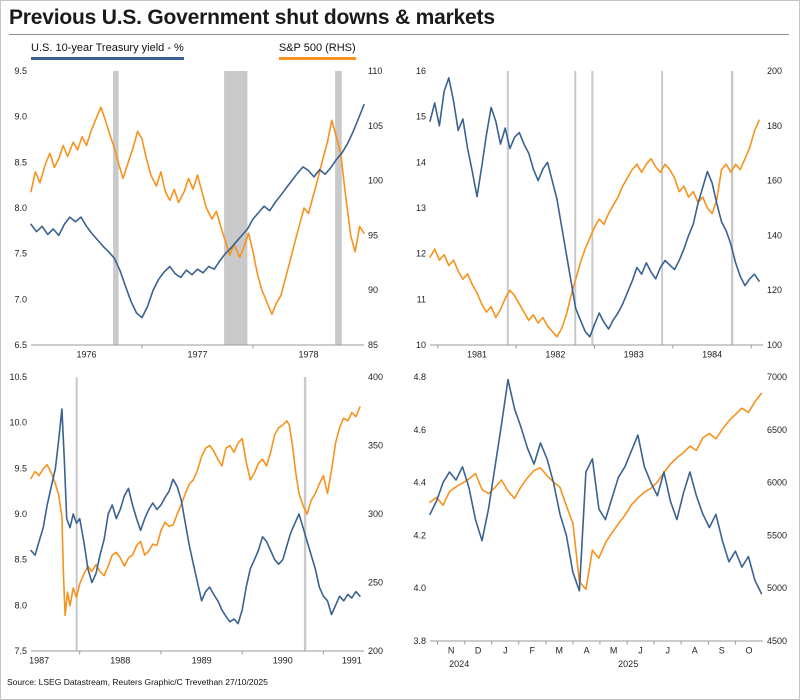 This screenshot has width=800, height=700. Describe the element at coordinates (373, 290) in the screenshot. I see `right-tick-label: 90` at that location.